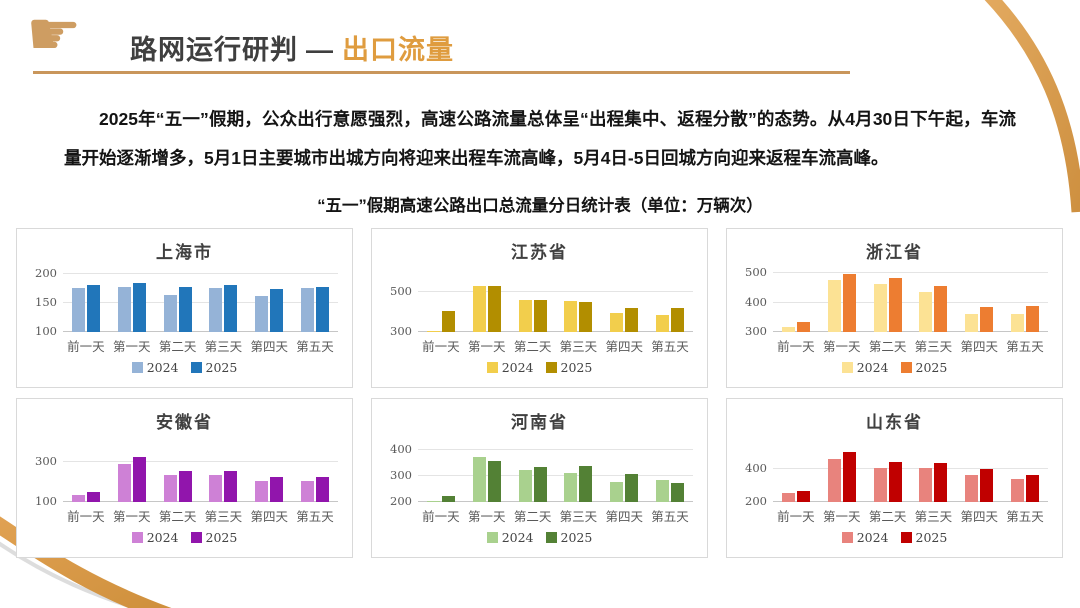 The image size is (1080, 608). What do you see at coordinates (756, 331) in the screenshot?
I see `y-axis-tick: 300` at bounding box center [756, 331].